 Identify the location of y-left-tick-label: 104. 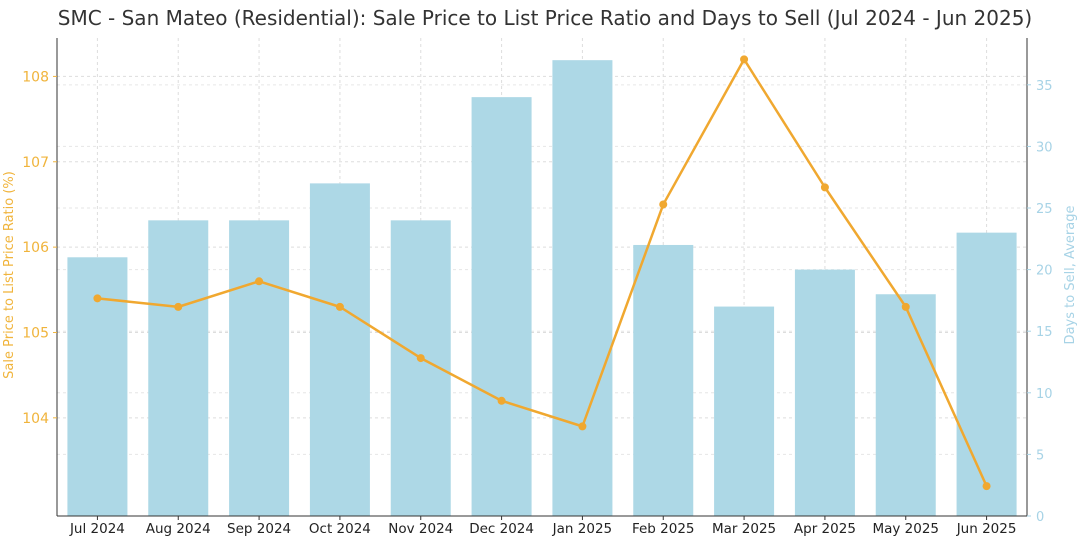
(35, 419).